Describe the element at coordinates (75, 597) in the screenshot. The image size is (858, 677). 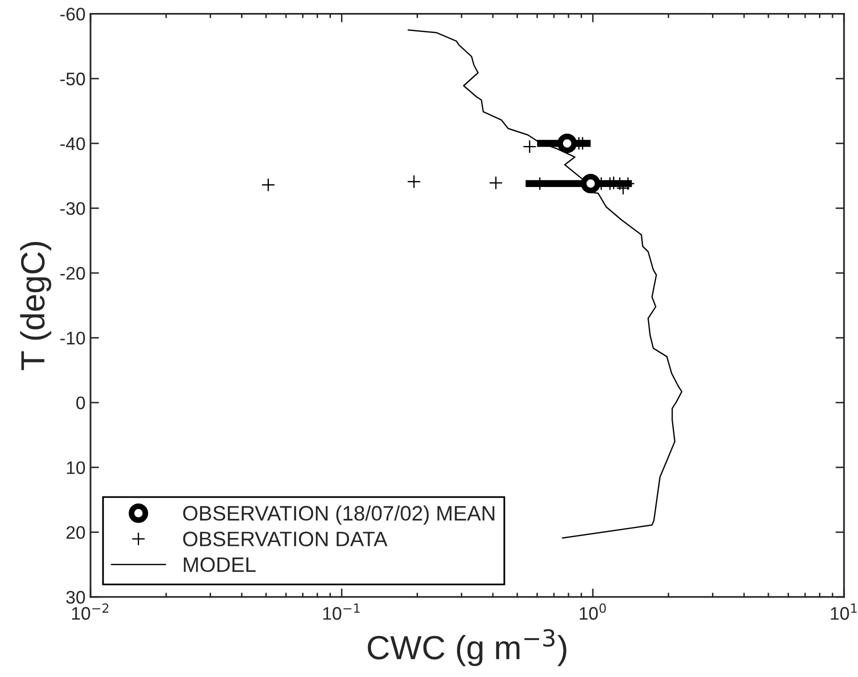
I see `y-tick-label: 30` at that location.